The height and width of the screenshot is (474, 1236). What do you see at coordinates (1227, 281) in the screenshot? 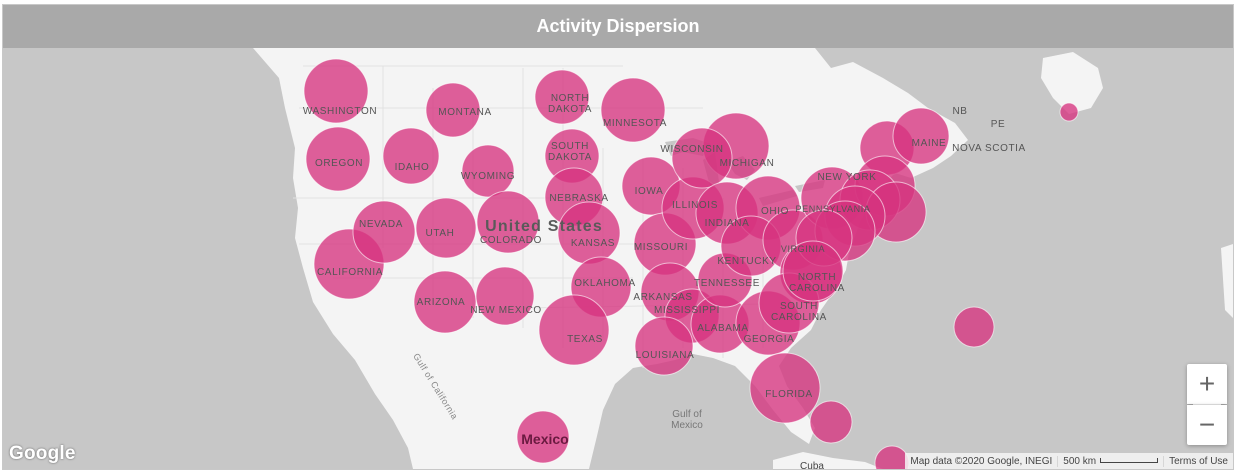
I see `atlantic-edge-land` at bounding box center [1227, 281].